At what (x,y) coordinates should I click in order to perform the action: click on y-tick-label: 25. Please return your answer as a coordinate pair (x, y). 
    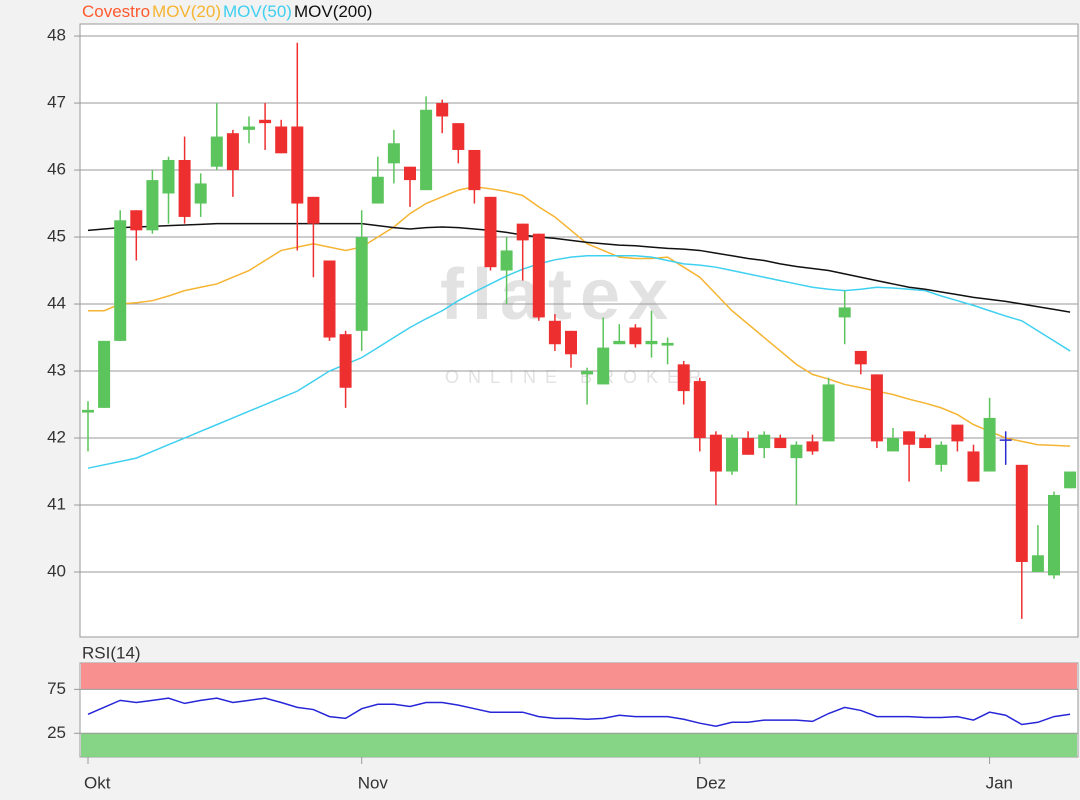
    Looking at the image, I should click on (56, 732).